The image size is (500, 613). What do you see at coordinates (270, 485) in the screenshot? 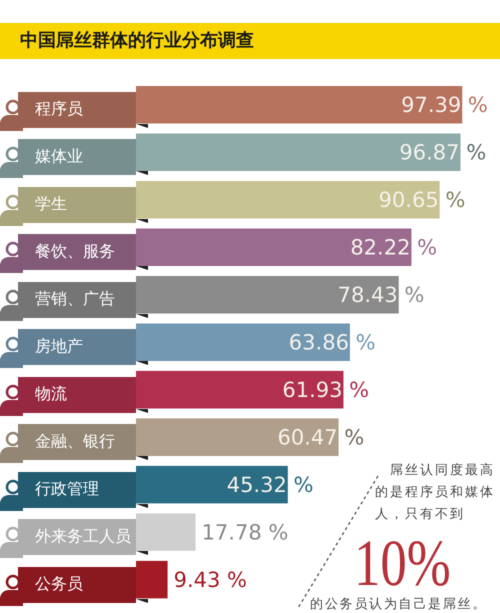
I see `data-label: 45.32 %` at bounding box center [270, 485].